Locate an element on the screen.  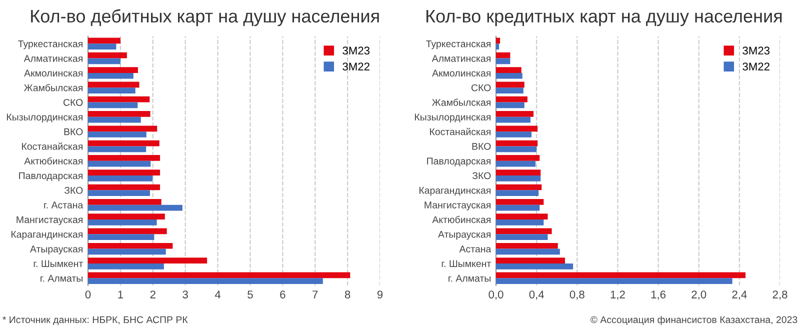
y-tick-label: г. Астана is located at coordinates (64, 205).